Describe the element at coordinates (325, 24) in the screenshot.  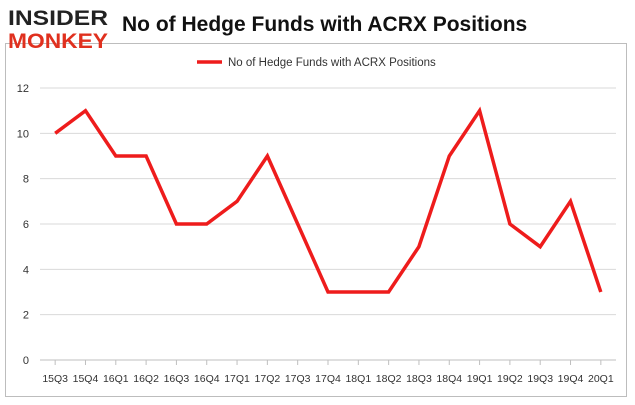
I see `chart-title: No of Hedge Funds with ACRX Positions` at that location.